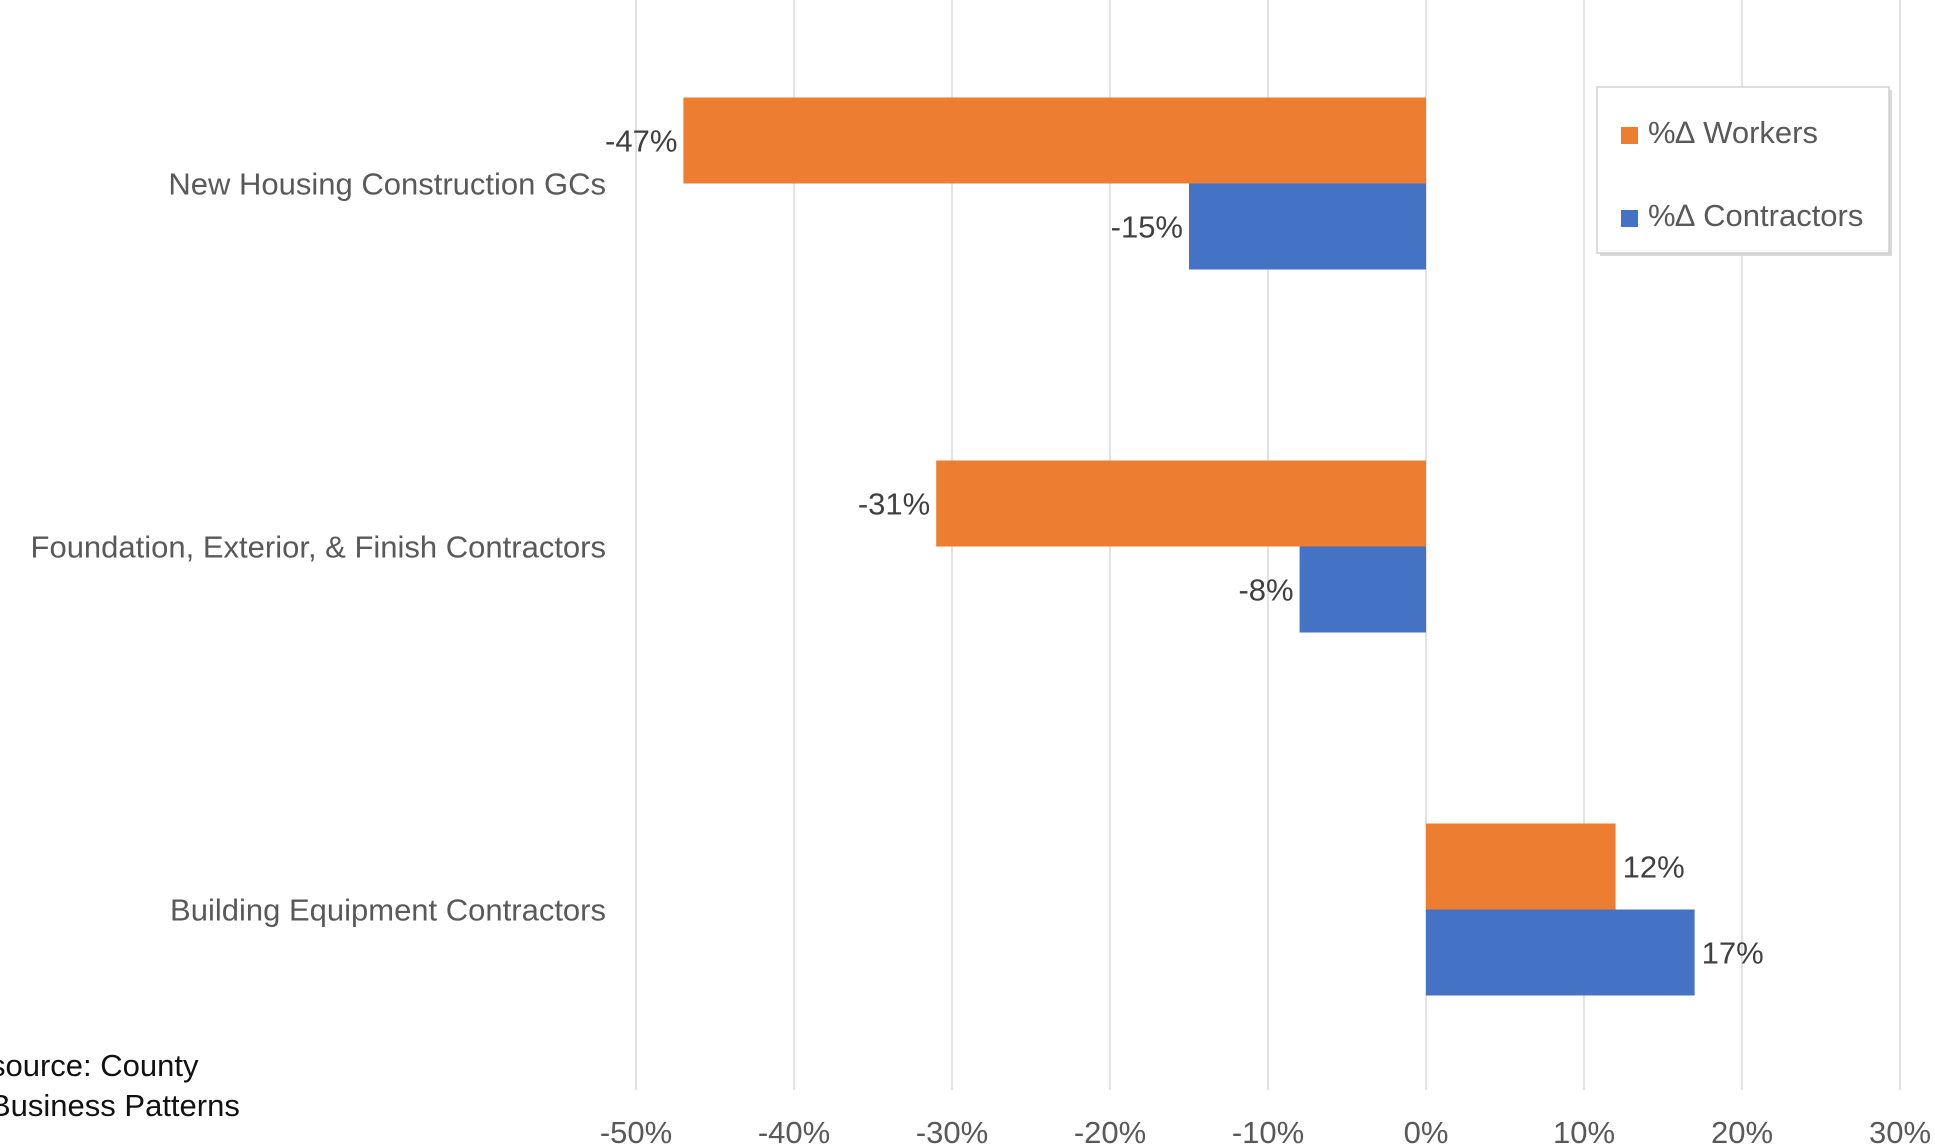  What do you see at coordinates (120, 1105) in the screenshot?
I see `source-note-line2: Business Patterns` at bounding box center [120, 1105].